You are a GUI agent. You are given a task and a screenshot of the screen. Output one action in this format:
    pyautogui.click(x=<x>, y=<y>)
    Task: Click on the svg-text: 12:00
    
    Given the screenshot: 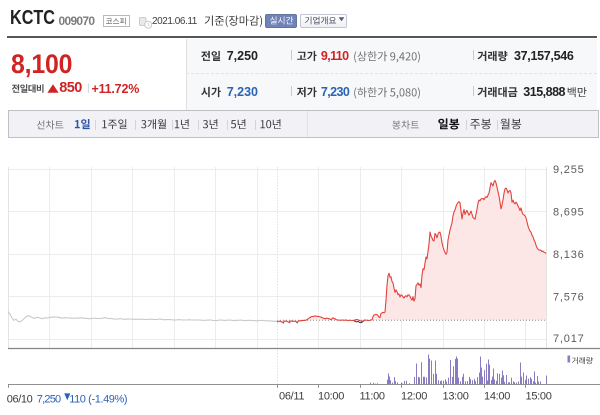 What is the action you would take?
    pyautogui.click(x=414, y=397)
    